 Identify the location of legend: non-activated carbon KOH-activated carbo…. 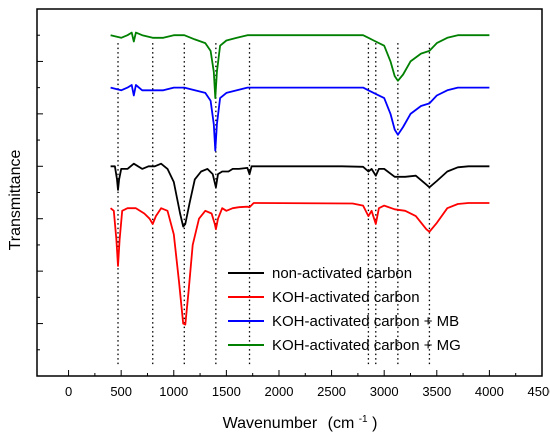
(344, 309).